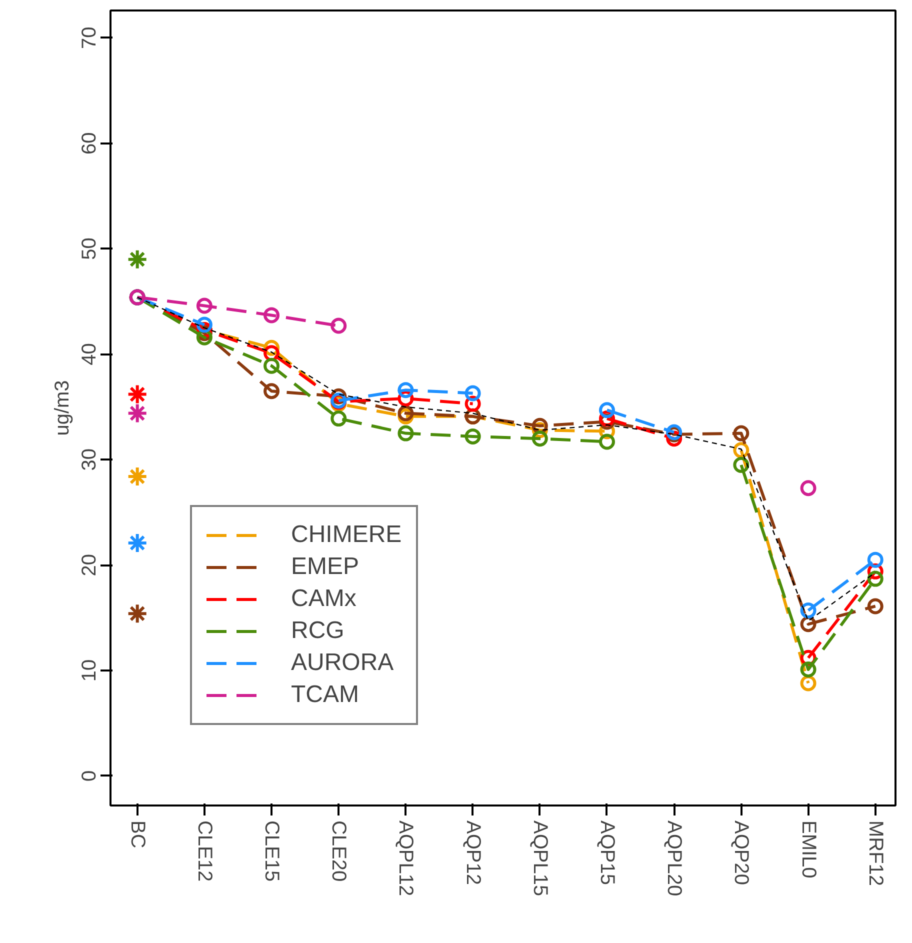  Describe the element at coordinates (741, 852) in the screenshot. I see `x-tick-label: AQP20` at that location.